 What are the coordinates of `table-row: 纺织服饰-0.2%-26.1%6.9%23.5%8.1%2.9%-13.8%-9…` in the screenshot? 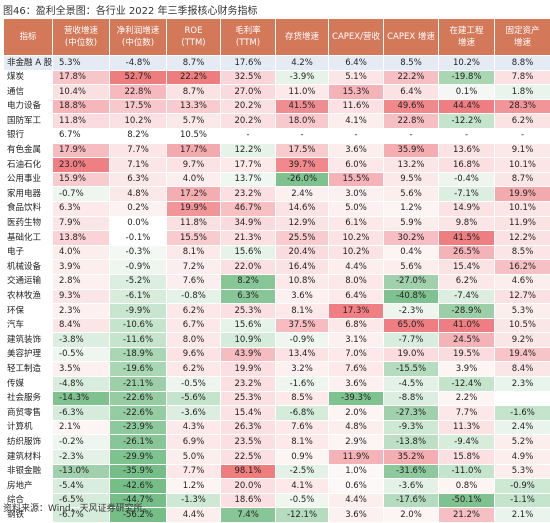 It's located at (277, 442).